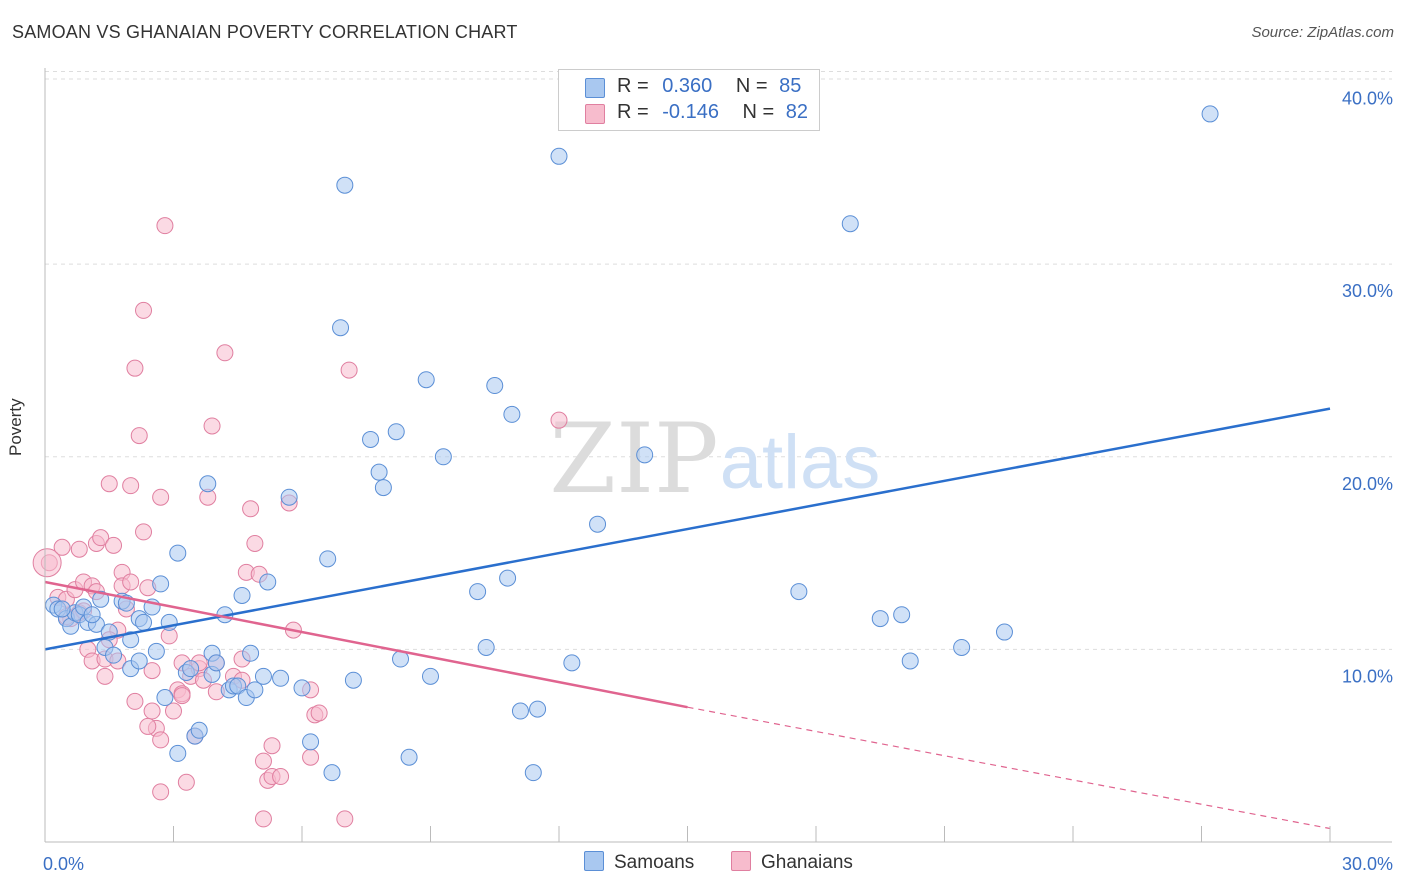 The width and height of the screenshot is (1406, 892). What do you see at coordinates (807, 862) in the screenshot?
I see `bottom-legend-label-ghanaians: Ghanaians` at bounding box center [807, 862].